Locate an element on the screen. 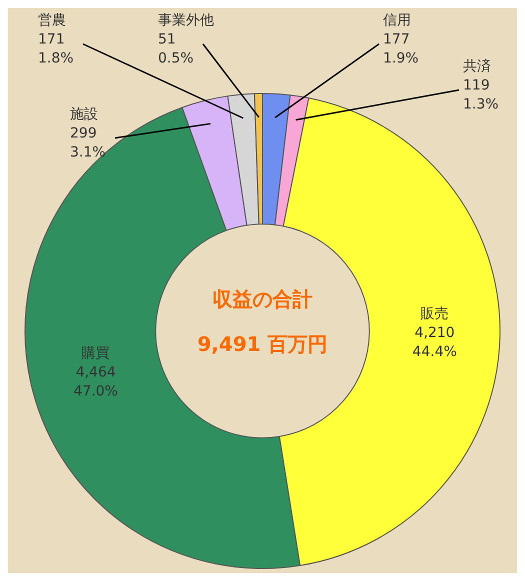  slice-label: 購買 is located at coordinates (96, 354).